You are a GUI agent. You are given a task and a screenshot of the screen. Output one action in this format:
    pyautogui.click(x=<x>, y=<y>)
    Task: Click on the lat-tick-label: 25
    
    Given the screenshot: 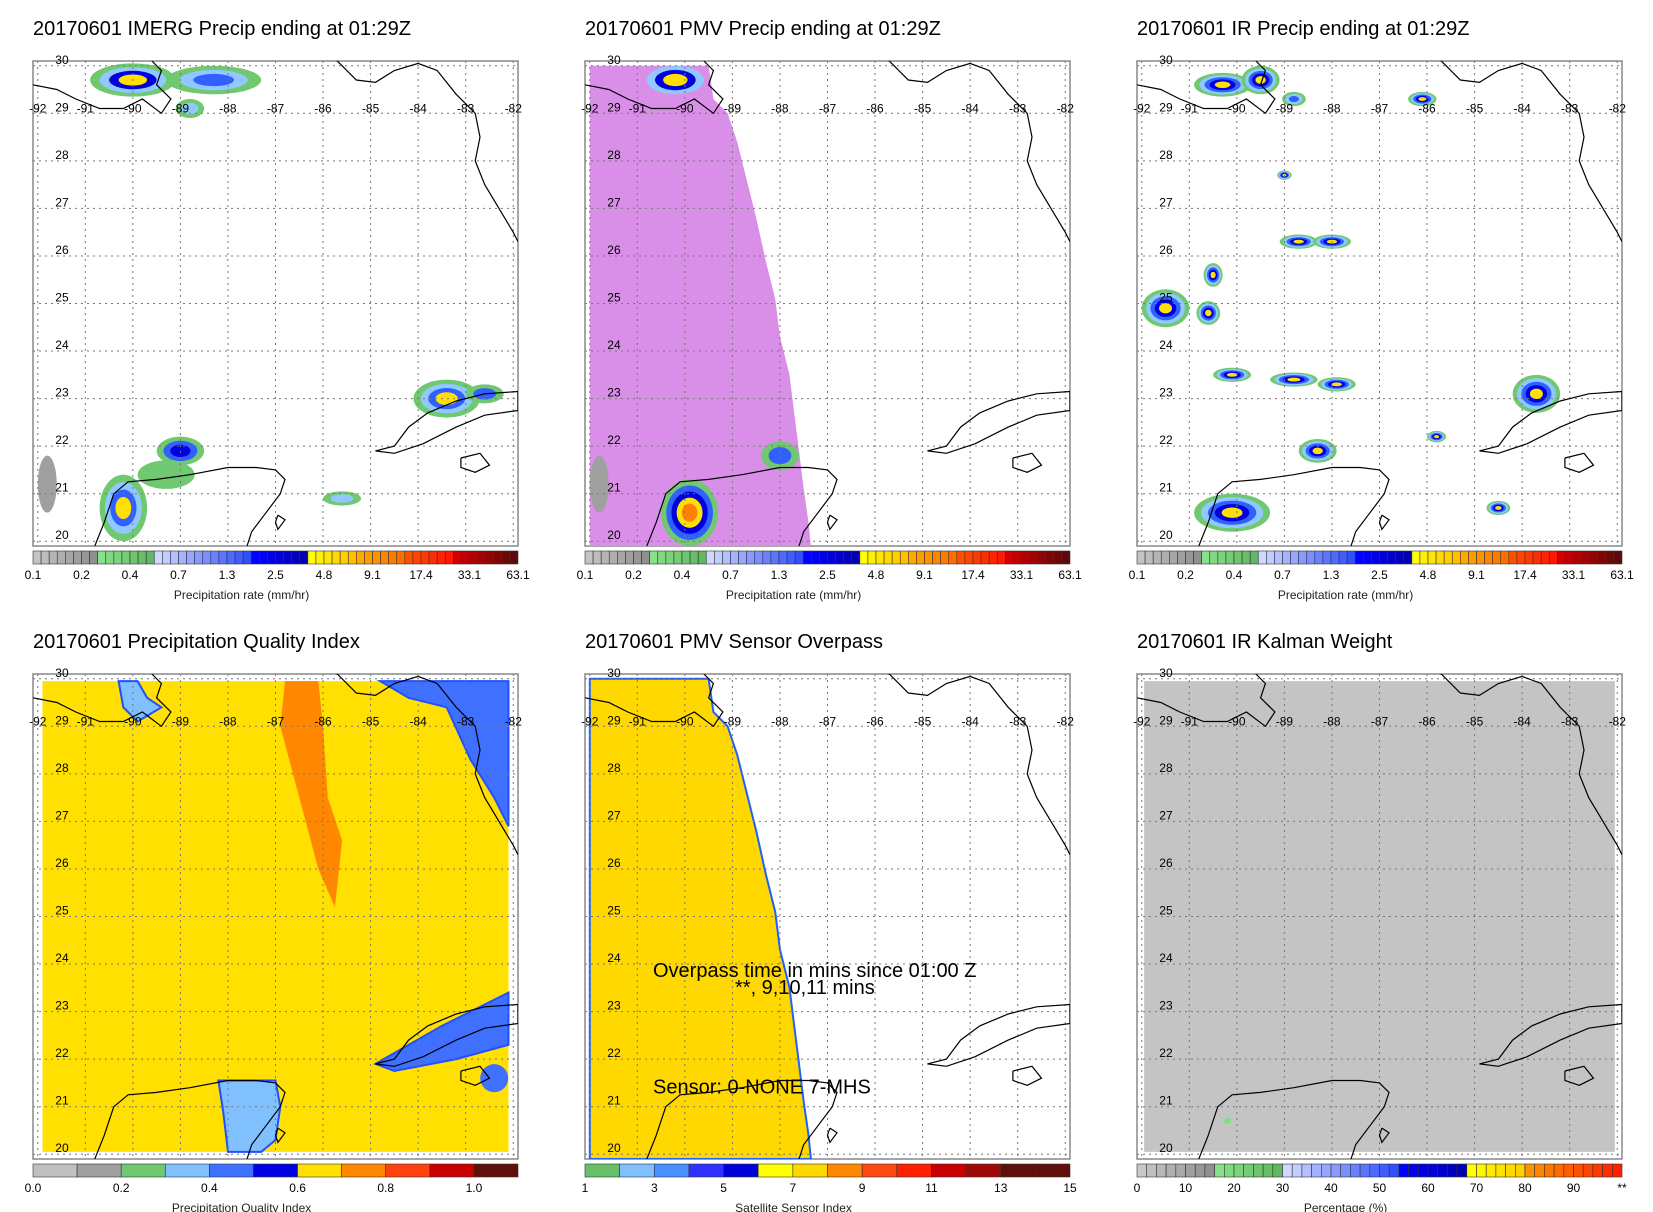 What is the action you would take?
    pyautogui.click(x=1166, y=298)
    